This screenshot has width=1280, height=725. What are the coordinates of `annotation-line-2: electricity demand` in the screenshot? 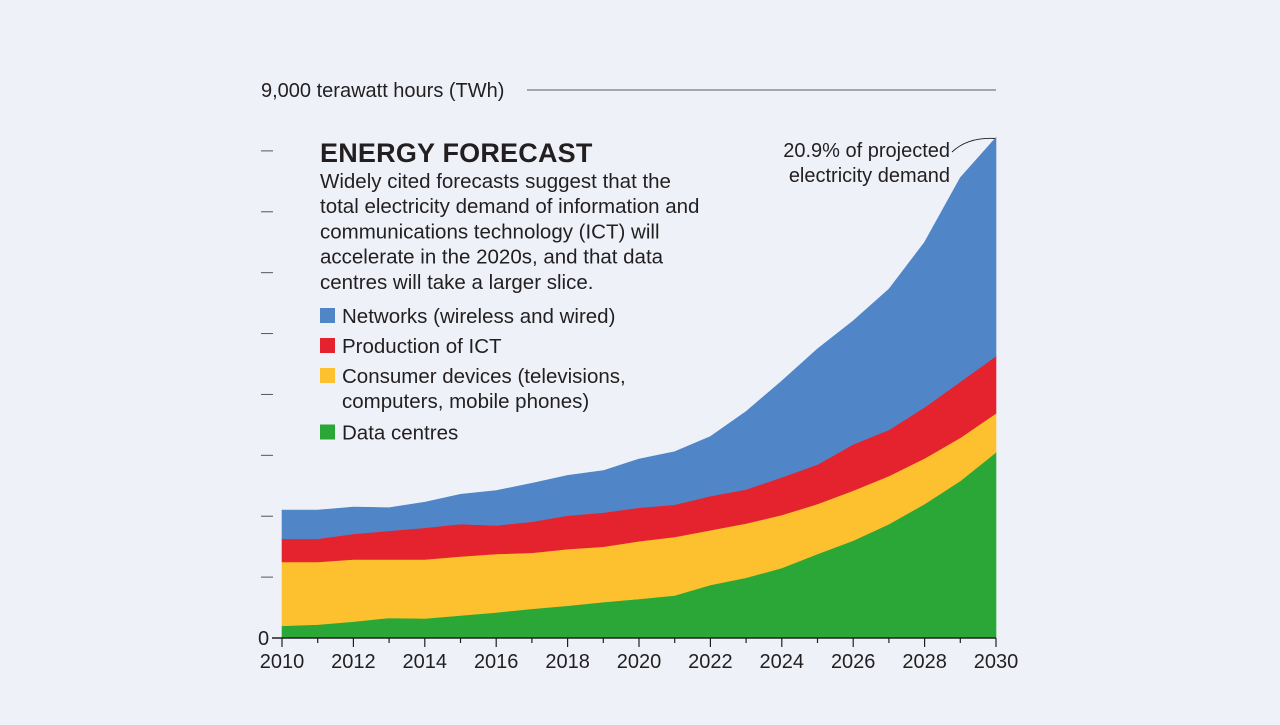 It's located at (869, 176).